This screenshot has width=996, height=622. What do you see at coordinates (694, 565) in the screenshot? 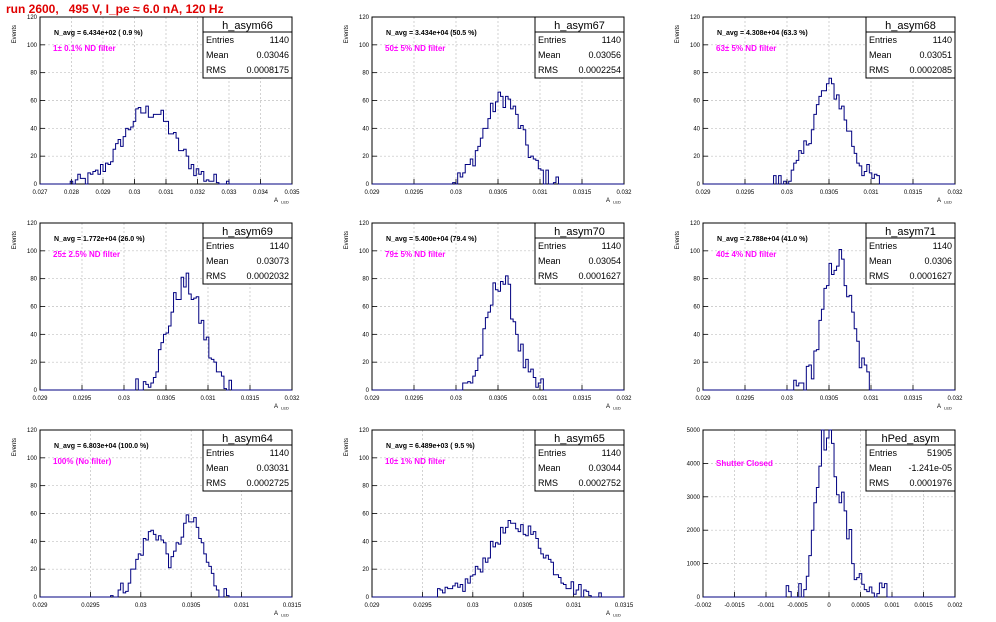
I see `y-tick-label: 1000` at bounding box center [694, 565].